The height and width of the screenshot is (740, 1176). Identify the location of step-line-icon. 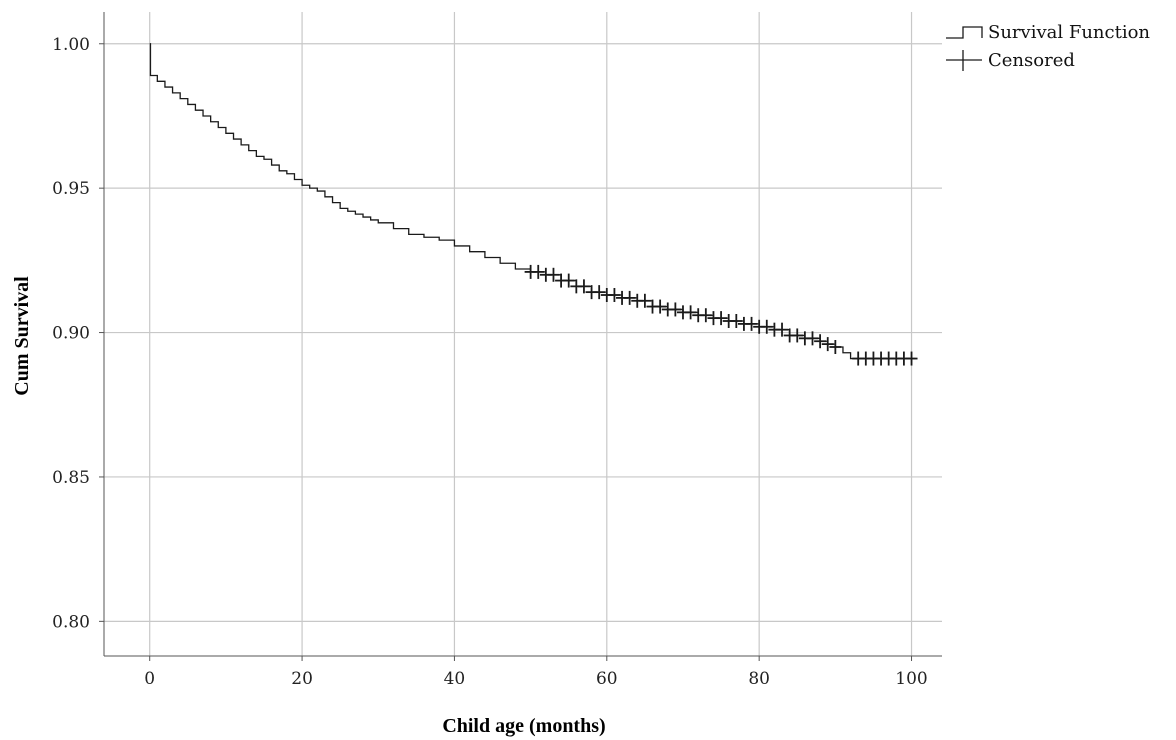
(964, 32).